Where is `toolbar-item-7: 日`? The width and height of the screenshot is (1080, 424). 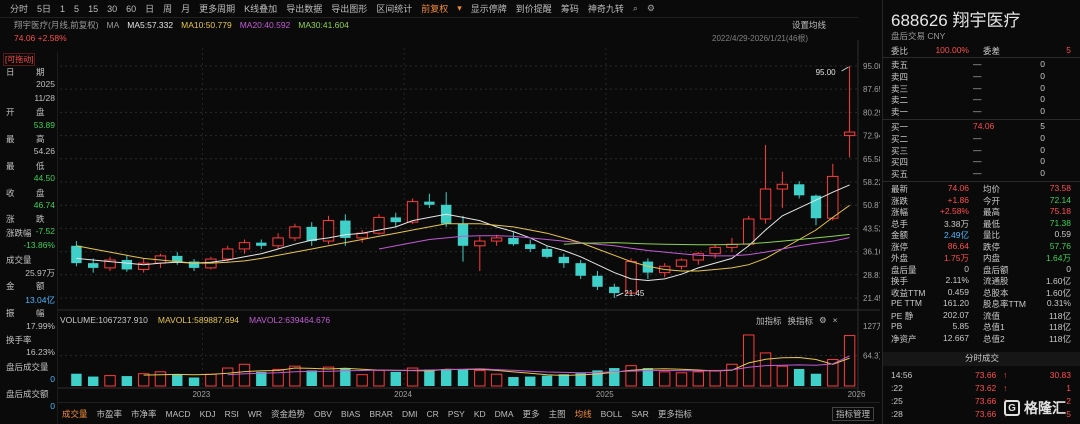 toolbar-item-7: 日 is located at coordinates (150, 9).